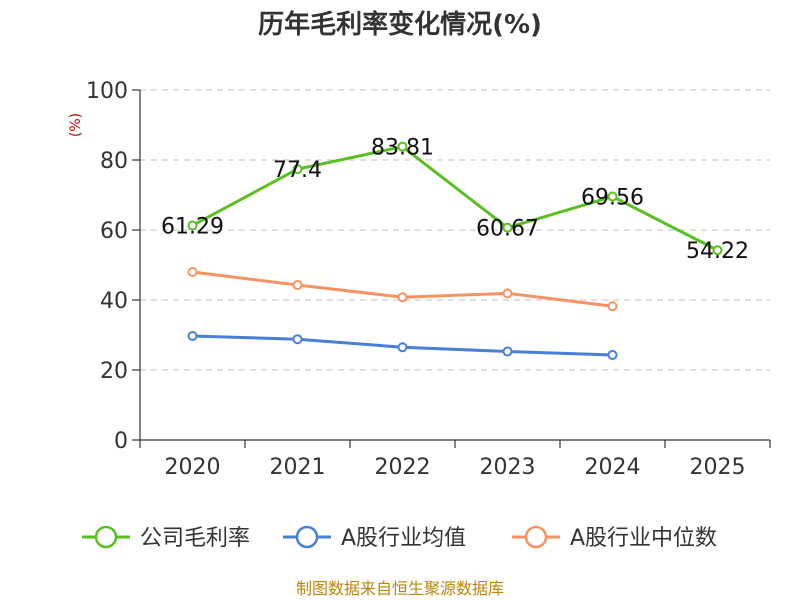 This screenshot has width=800, height=600. Describe the element at coordinates (400, 24) in the screenshot. I see `chart-title: 历年毛利率变化情况(%)` at that location.